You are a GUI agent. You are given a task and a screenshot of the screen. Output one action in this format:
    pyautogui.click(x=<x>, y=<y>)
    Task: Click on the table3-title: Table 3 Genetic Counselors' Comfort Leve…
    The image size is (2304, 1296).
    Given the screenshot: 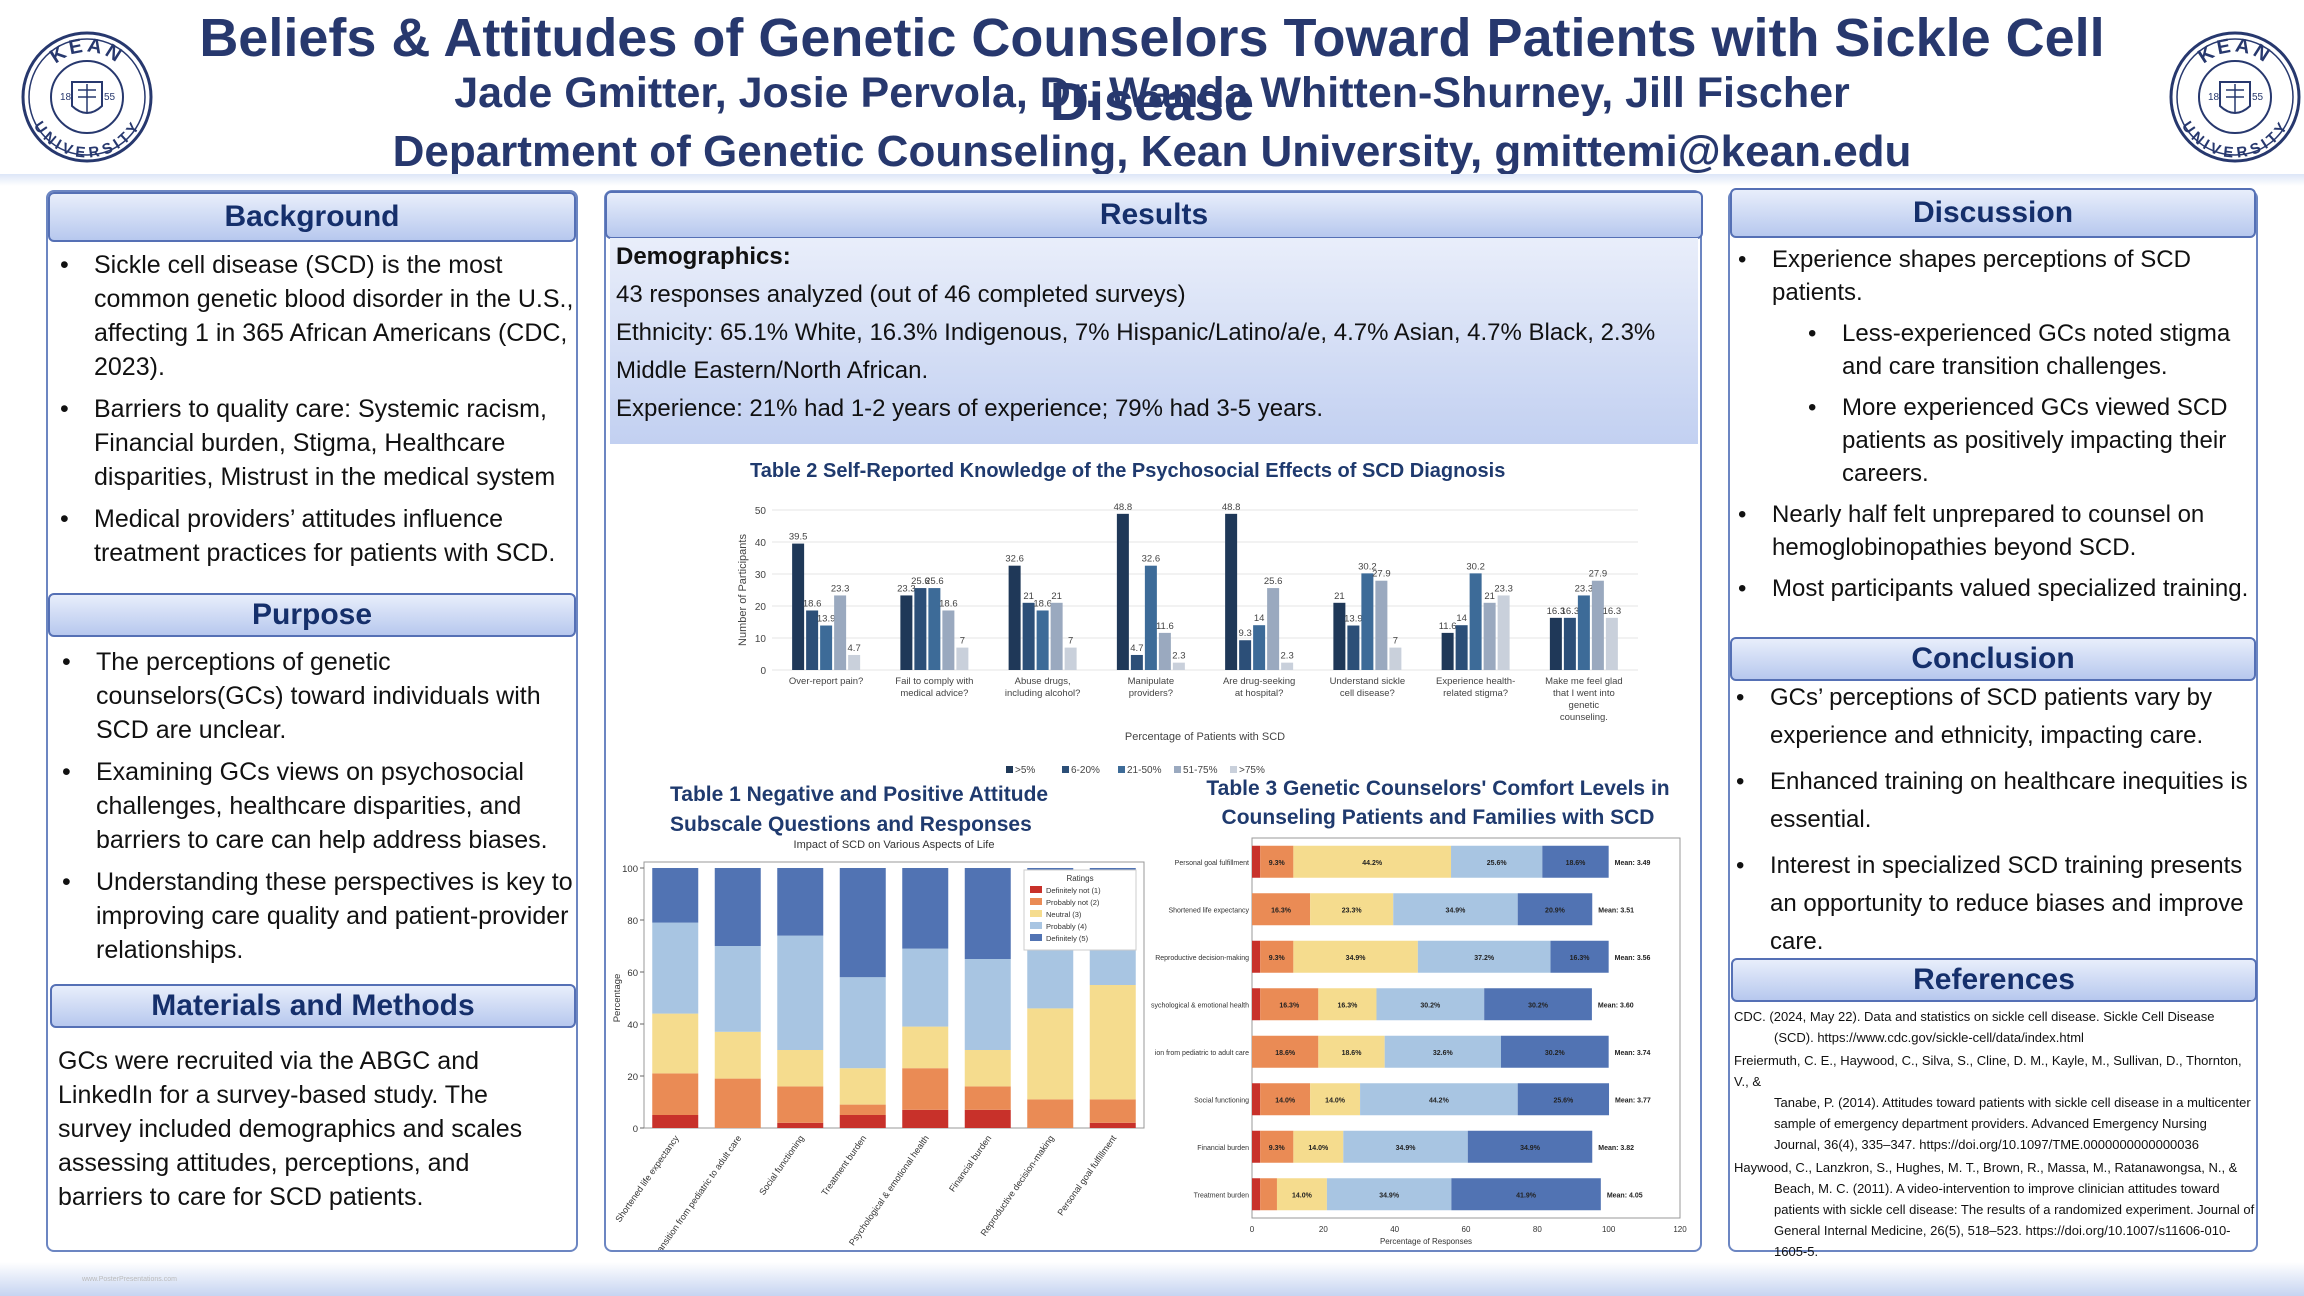 What is the action you would take?
    pyautogui.click(x=1438, y=803)
    